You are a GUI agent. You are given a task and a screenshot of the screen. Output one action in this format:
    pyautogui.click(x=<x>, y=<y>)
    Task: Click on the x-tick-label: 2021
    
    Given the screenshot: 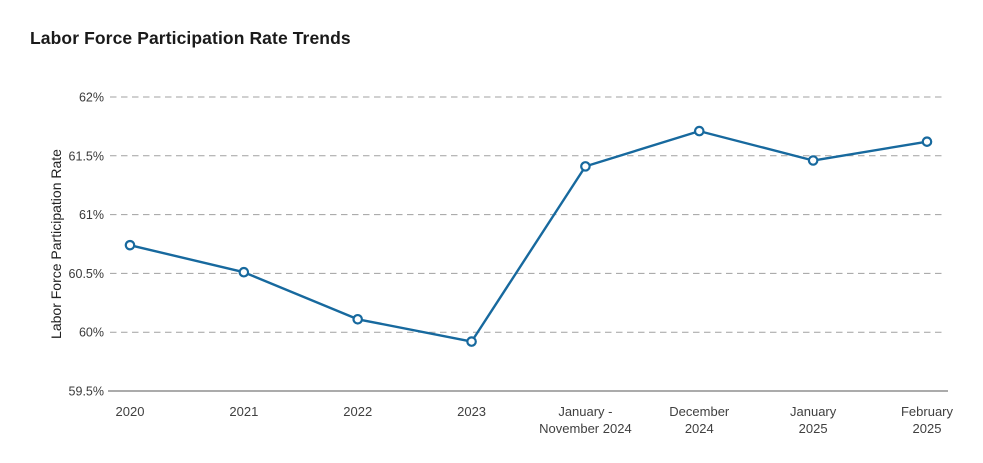 What is the action you would take?
    pyautogui.click(x=243, y=411)
    